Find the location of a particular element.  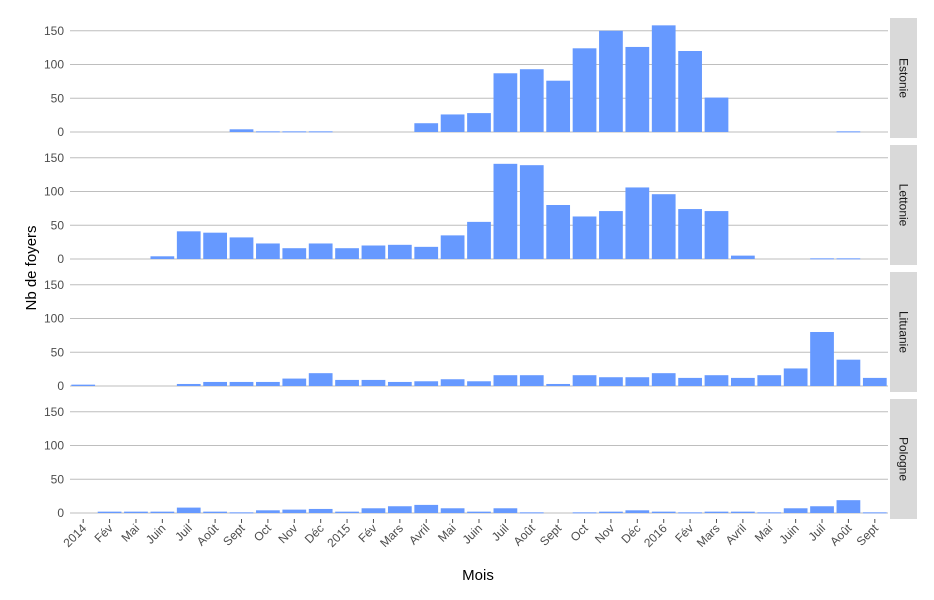

facet-strip-label: Lituanie is located at coordinates (904, 332).